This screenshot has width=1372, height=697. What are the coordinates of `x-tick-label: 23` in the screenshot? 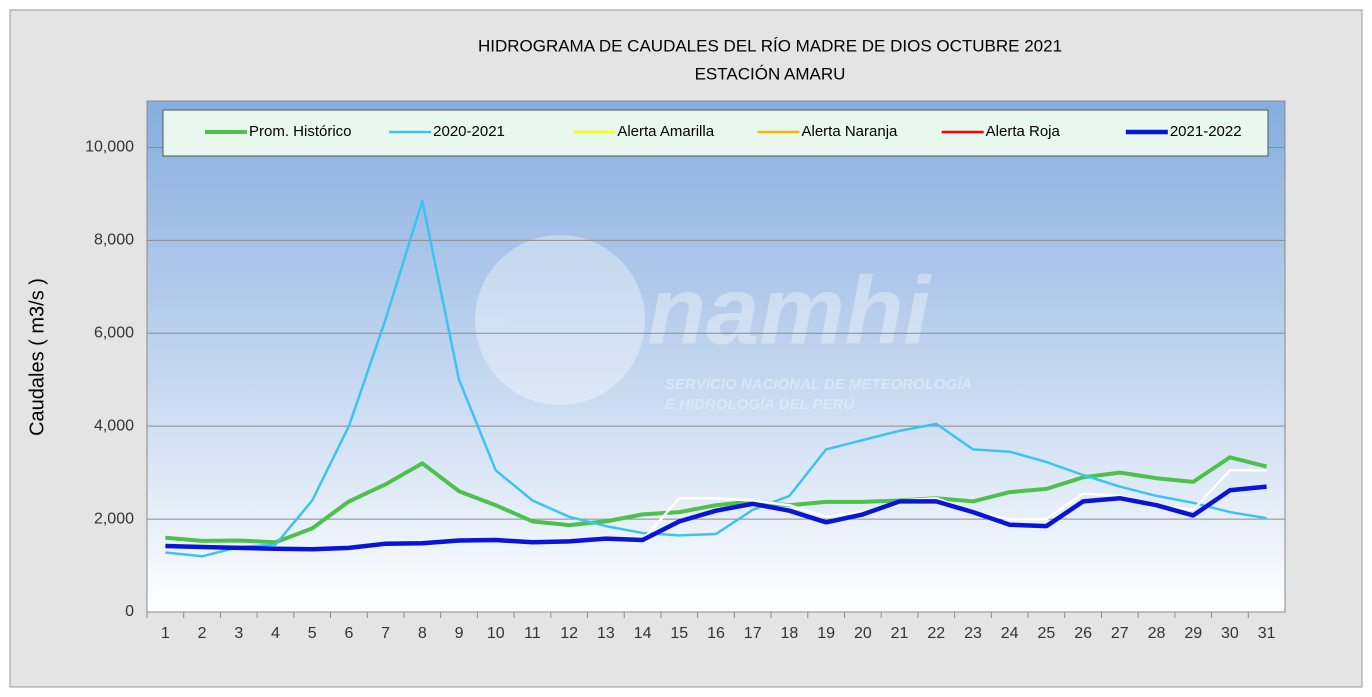 It's located at (973, 633).